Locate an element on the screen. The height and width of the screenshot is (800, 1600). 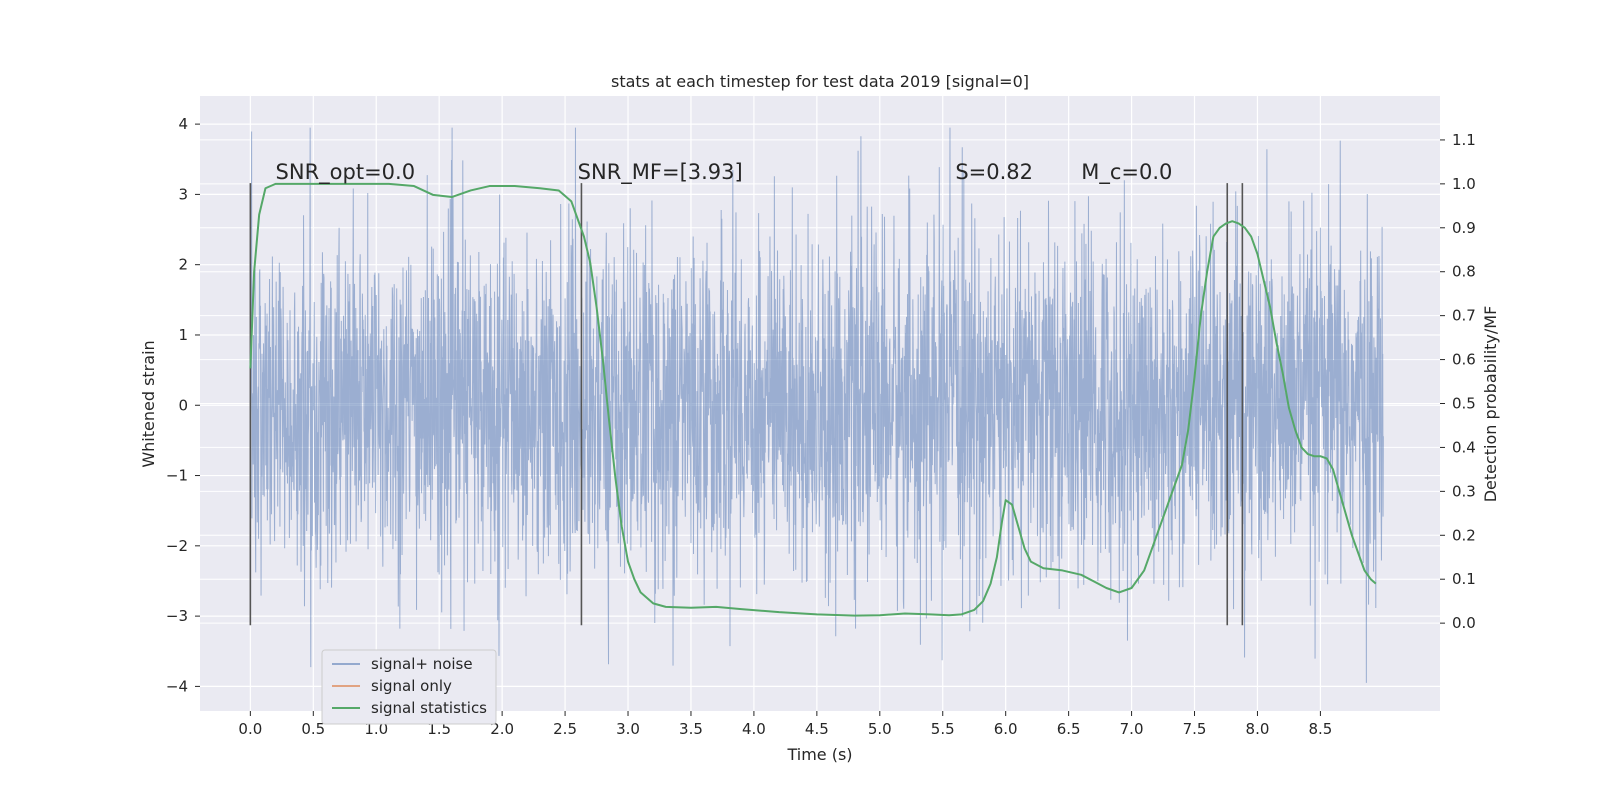
x-tick-label-10: 5.0 is located at coordinates (880, 729).